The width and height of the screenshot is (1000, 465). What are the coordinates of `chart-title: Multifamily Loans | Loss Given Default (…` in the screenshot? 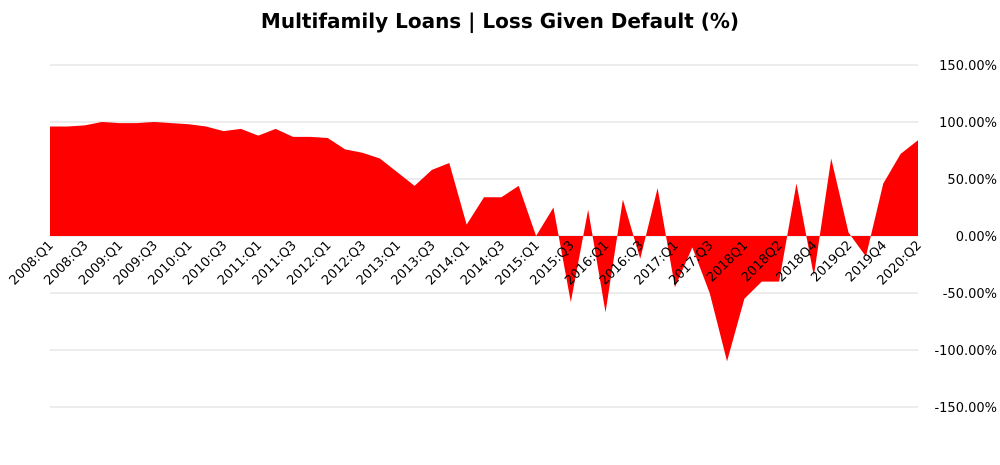 It's located at (500, 21).